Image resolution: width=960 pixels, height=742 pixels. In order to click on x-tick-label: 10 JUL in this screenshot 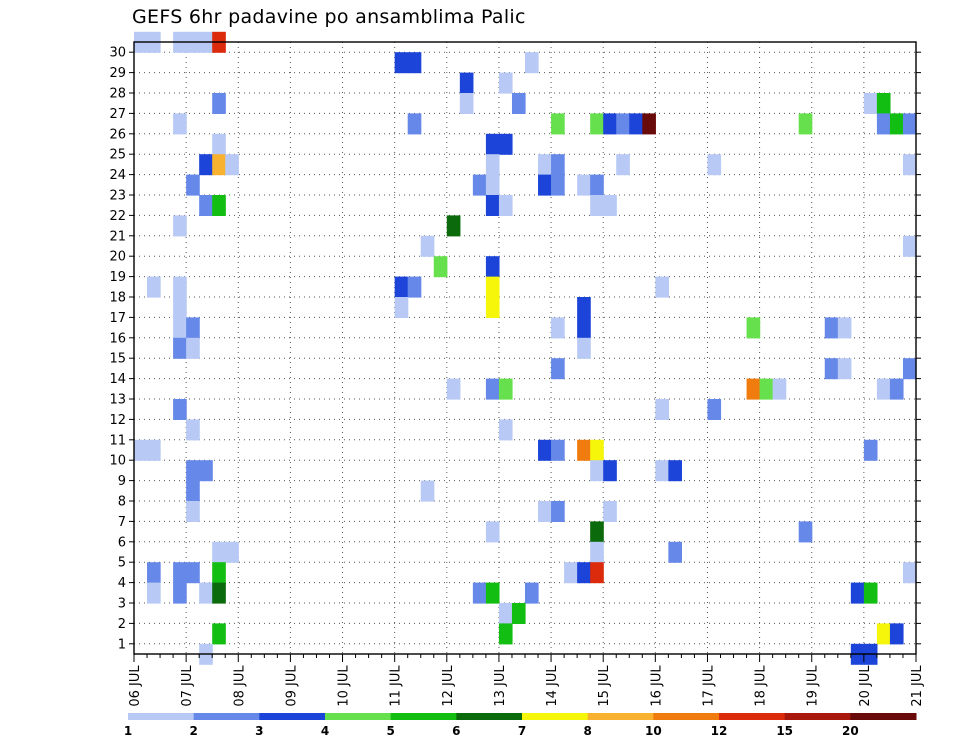, I will do `click(344, 686)`.